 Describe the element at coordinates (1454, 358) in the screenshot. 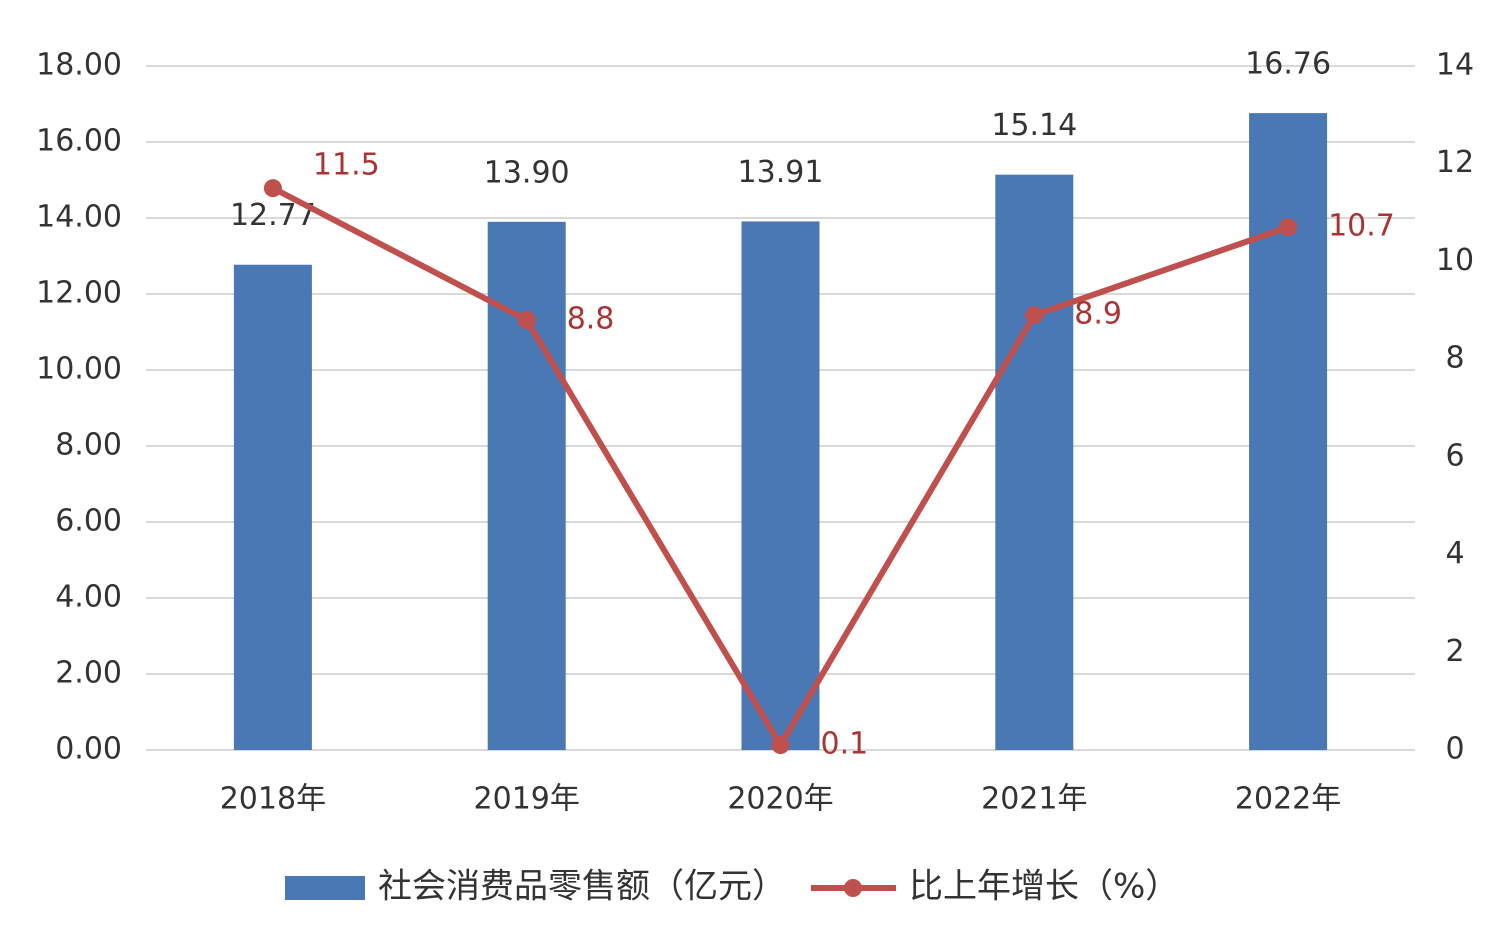

I see `y2-tick-label: 8` at that location.